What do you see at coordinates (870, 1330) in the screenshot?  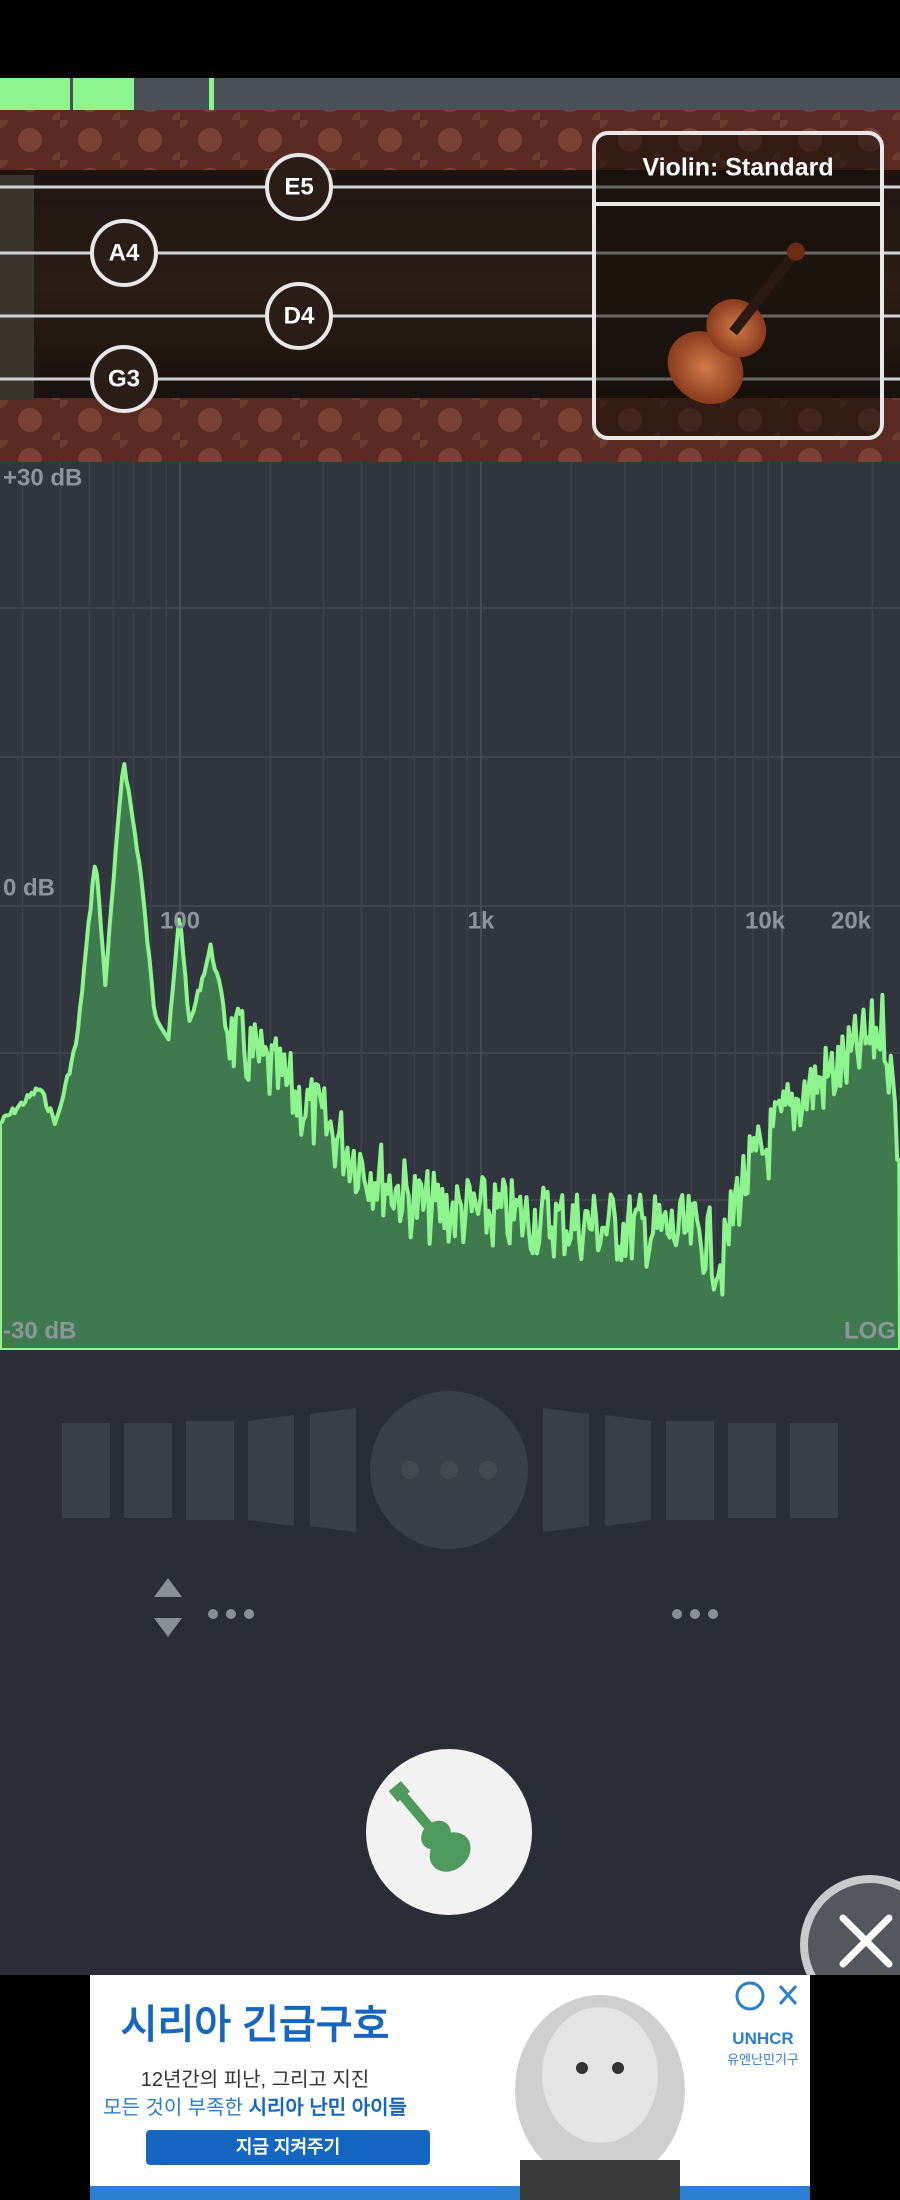 I see `scale-label: LOG` at bounding box center [870, 1330].